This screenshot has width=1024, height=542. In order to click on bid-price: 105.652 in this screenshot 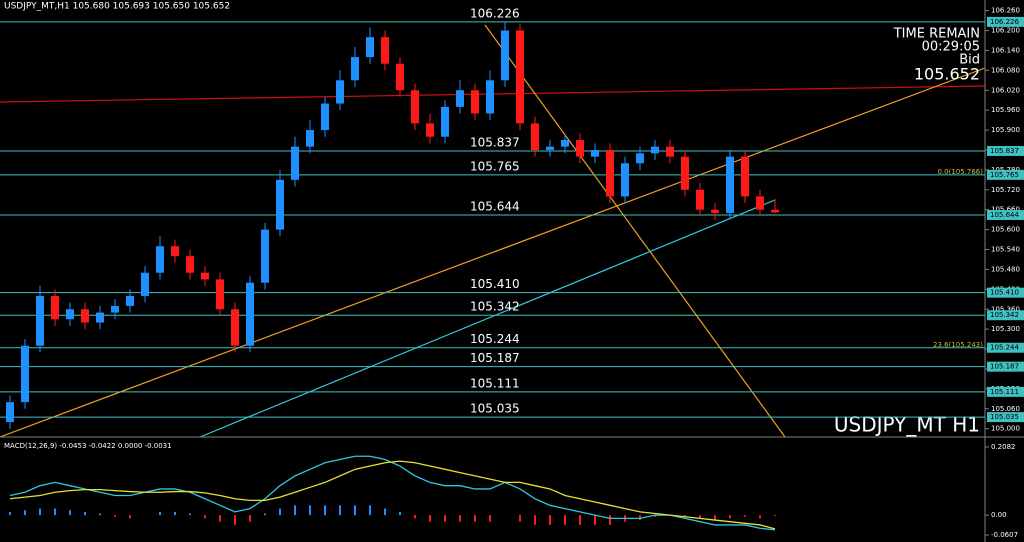, I will do `click(947, 74)`.